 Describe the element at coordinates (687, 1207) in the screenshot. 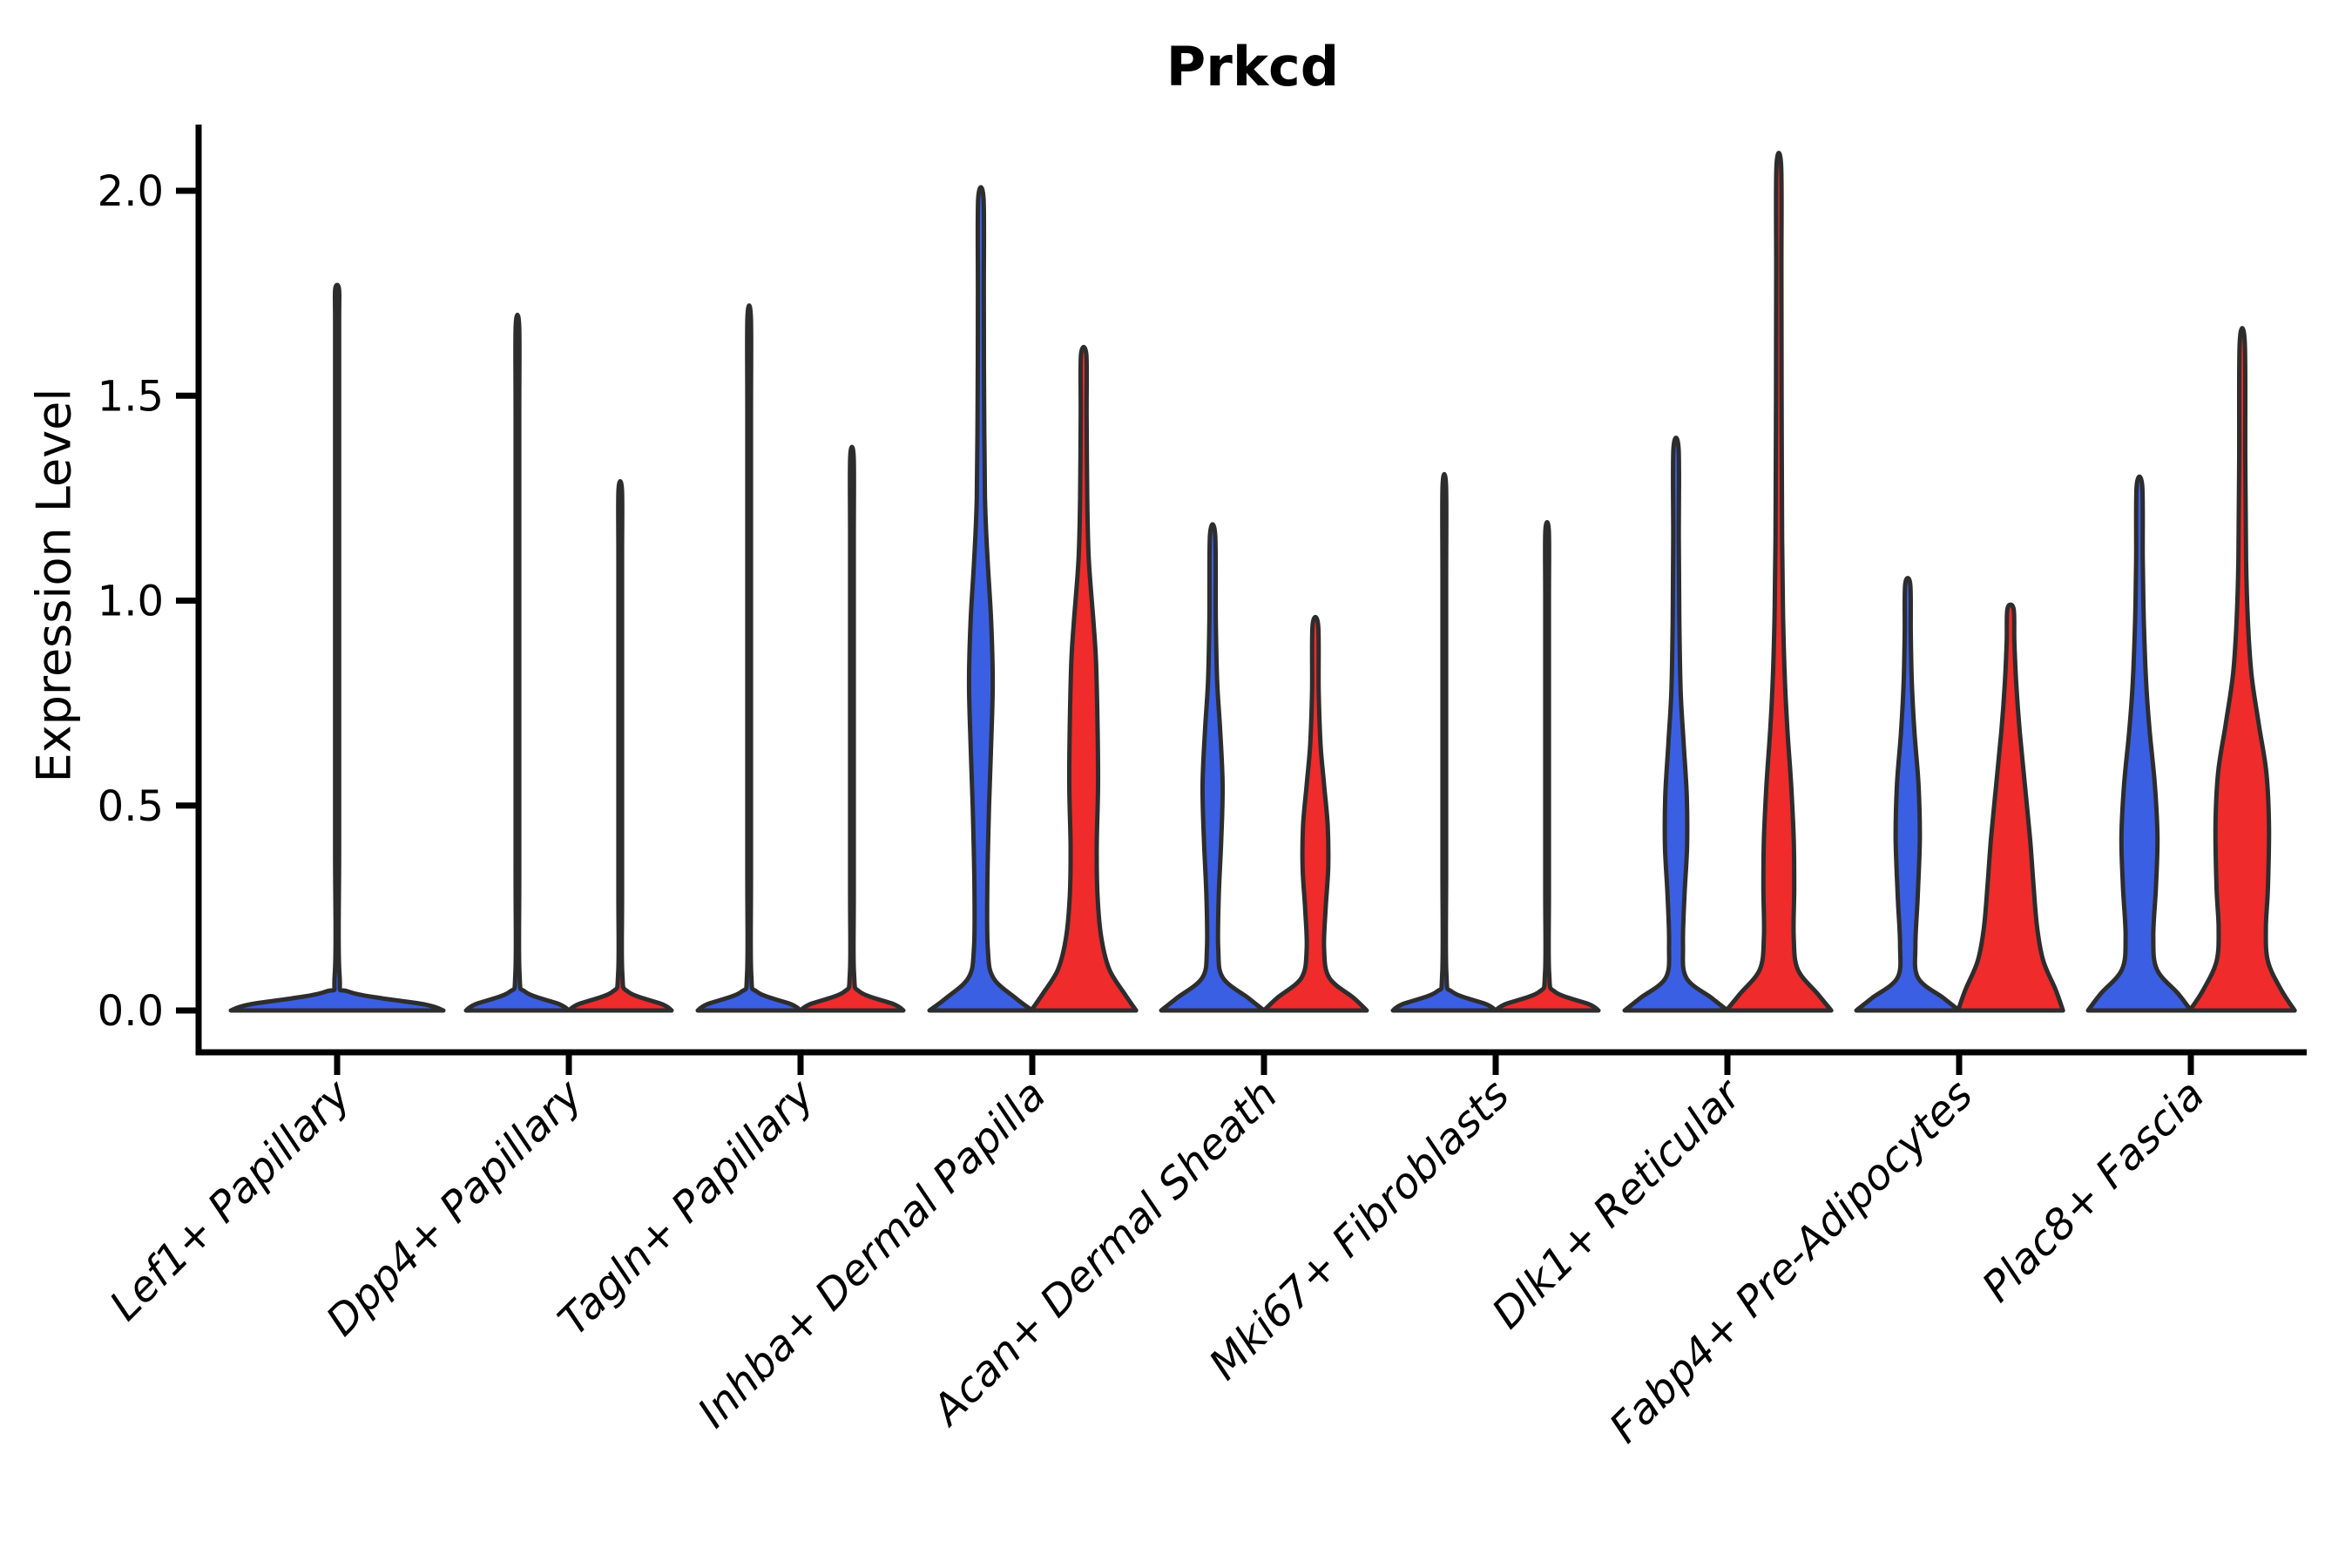

I see `x-tick-label: Tagln+ Papillary` at that location.